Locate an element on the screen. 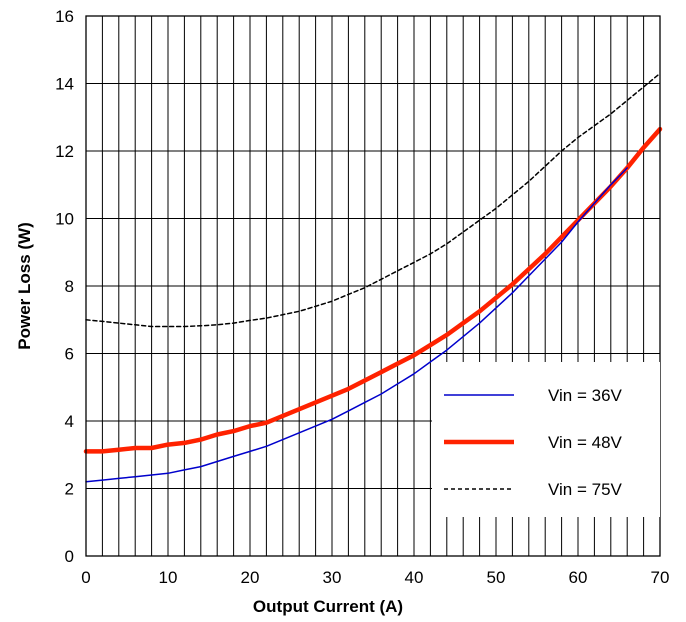 Image resolution: width=686 pixels, height=622 pixels. x-tick-label: 60 is located at coordinates (578, 577).